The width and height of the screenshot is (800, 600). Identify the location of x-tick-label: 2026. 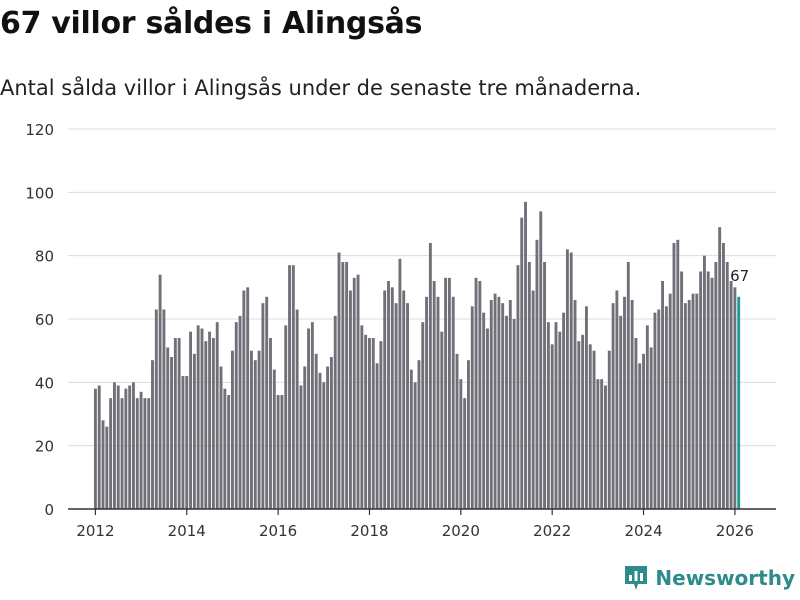
(735, 531).